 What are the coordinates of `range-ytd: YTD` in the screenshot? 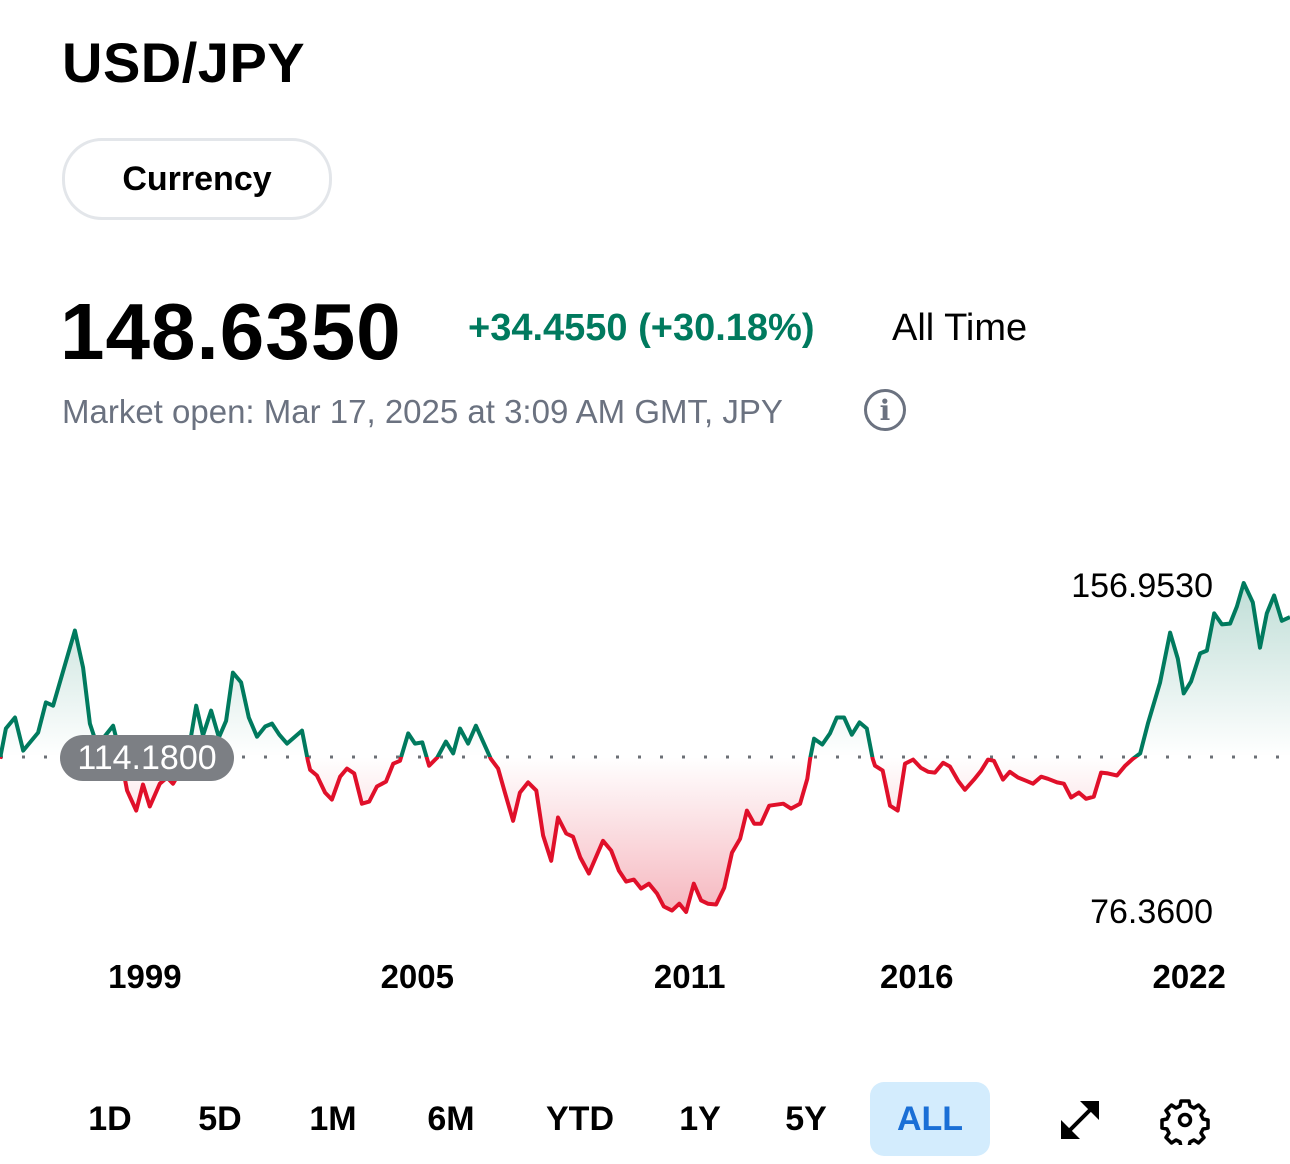 It's located at (580, 1118).